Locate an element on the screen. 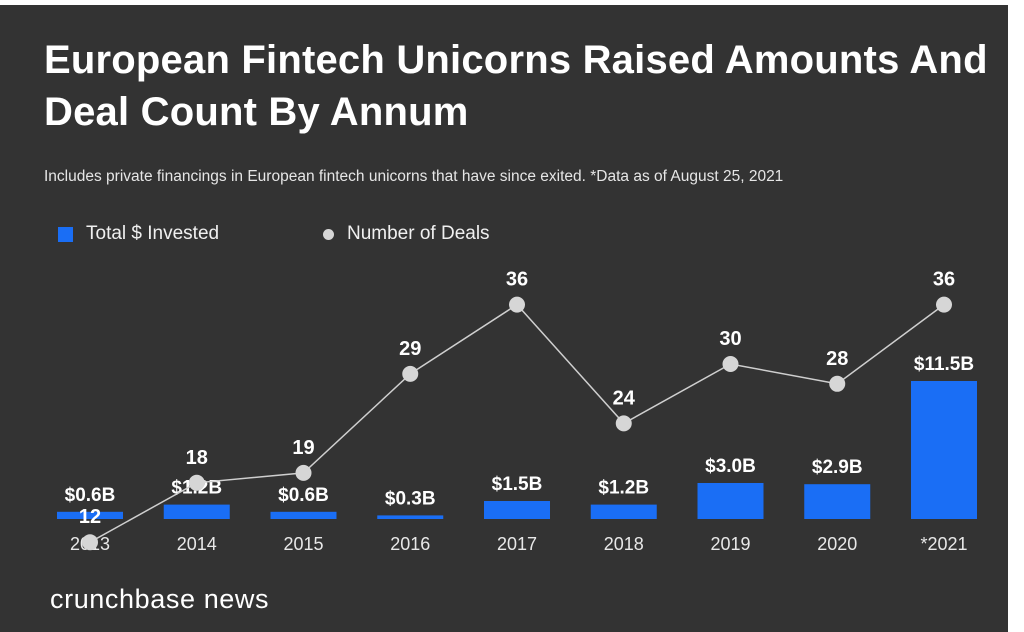 The image size is (1024, 632). legend-dot-swatch is located at coordinates (328, 234).